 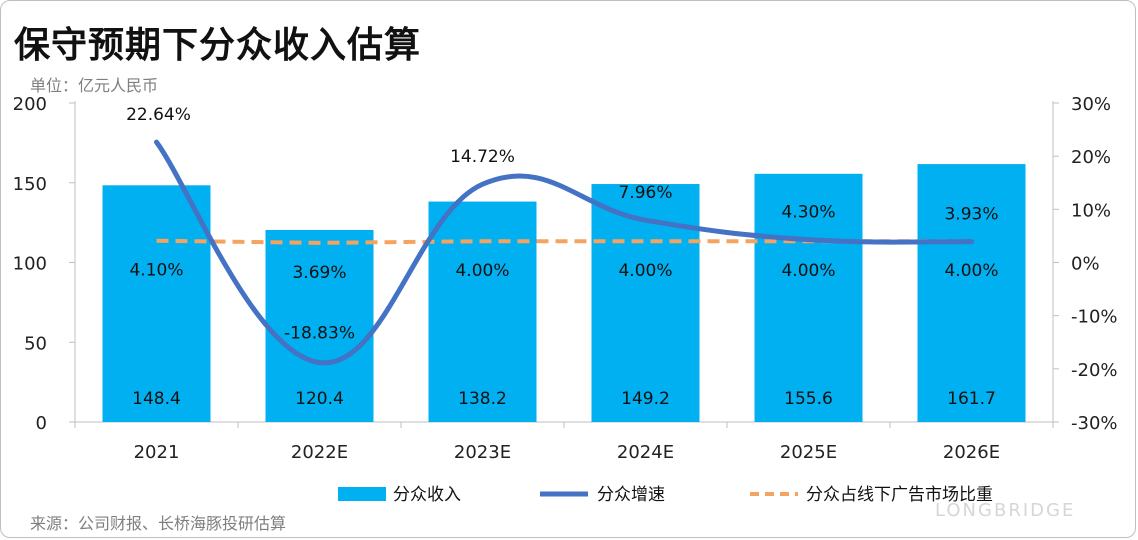 I want to click on bar-2021, so click(x=156, y=303).